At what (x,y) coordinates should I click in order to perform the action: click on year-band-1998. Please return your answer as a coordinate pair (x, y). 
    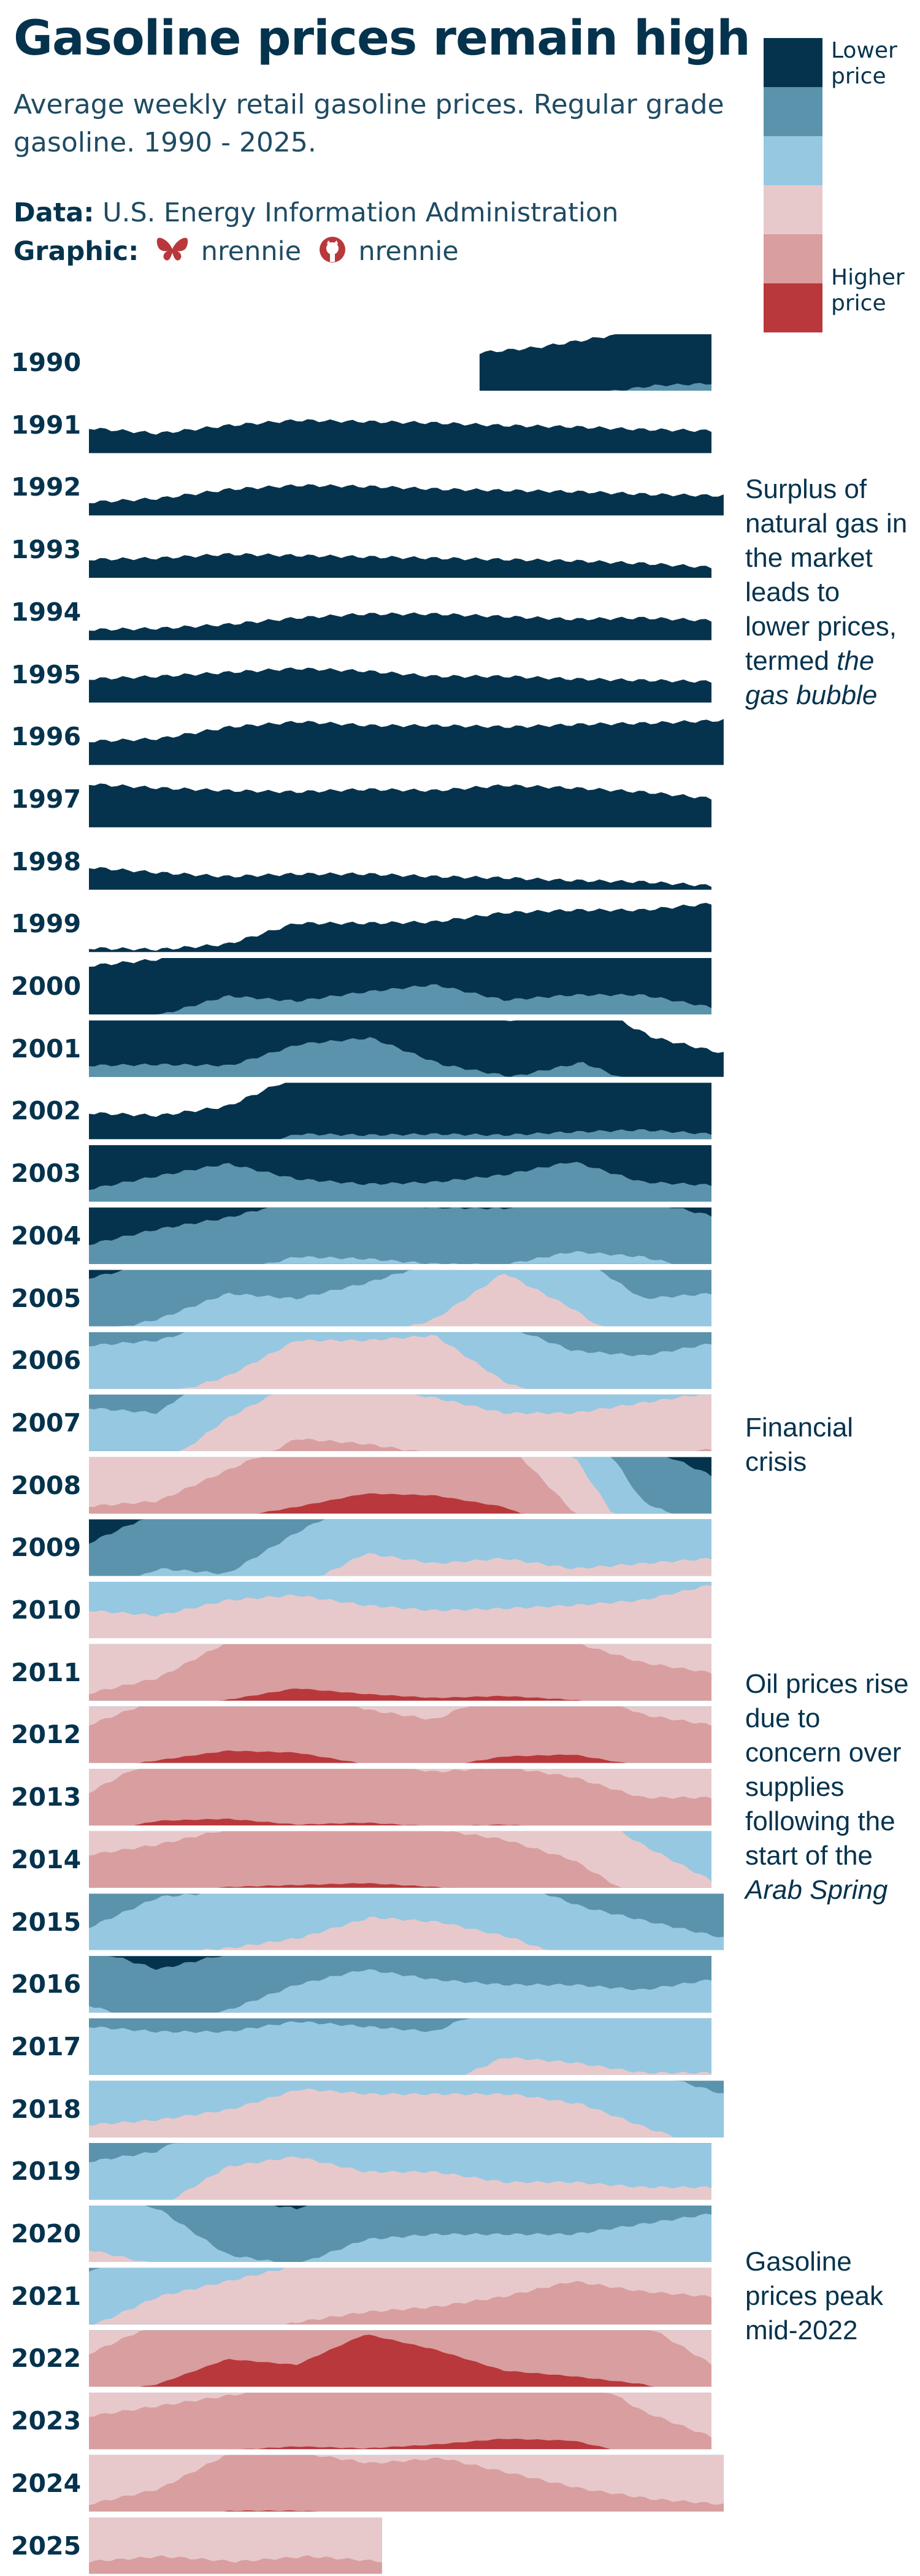
    Looking at the image, I should click on (400, 878).